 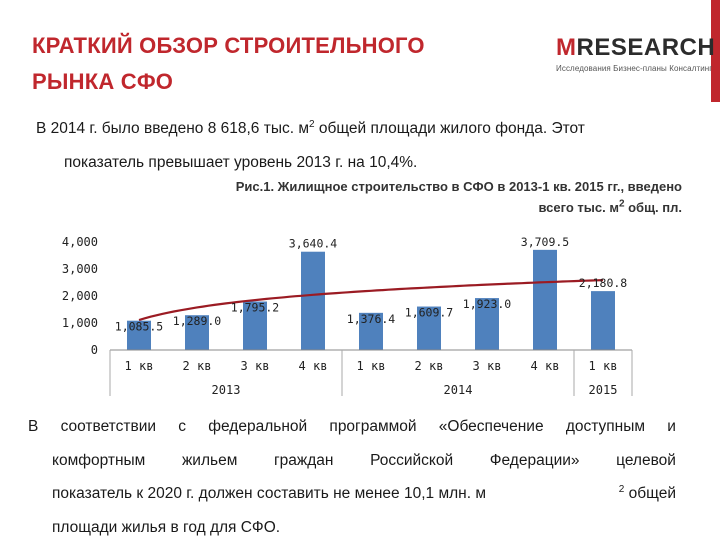 I want to click on data-label: 1,923.0, so click(x=487, y=304).